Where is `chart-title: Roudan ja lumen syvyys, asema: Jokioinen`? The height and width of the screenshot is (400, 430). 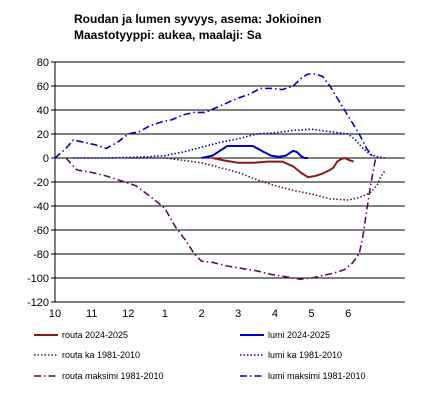 chart-title: Roudan ja lumen syvyys, asema: Jokioinen is located at coordinates (198, 19).